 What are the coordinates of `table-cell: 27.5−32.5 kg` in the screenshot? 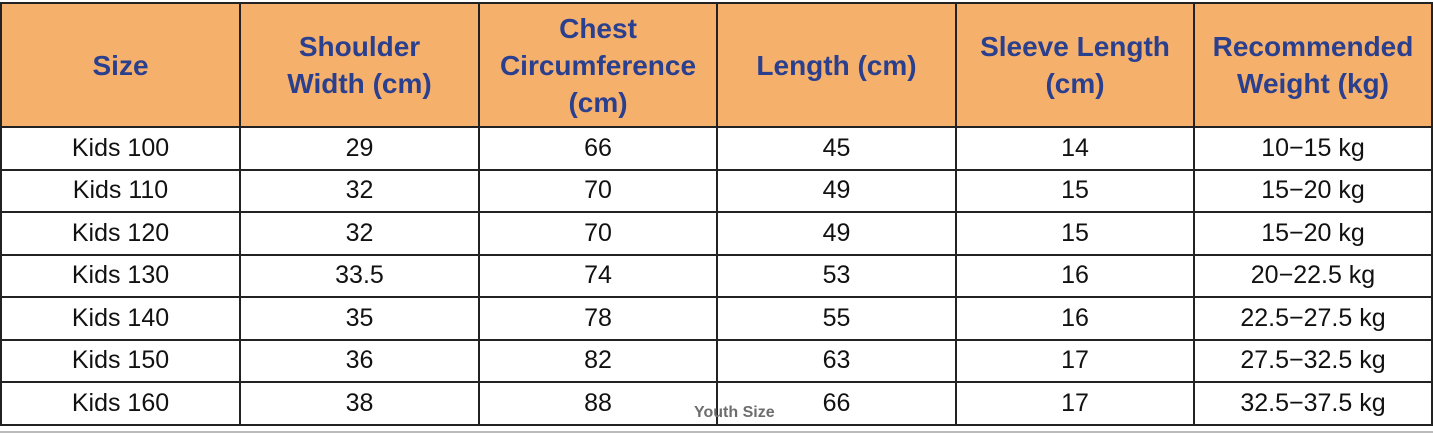 It's located at (1313, 360).